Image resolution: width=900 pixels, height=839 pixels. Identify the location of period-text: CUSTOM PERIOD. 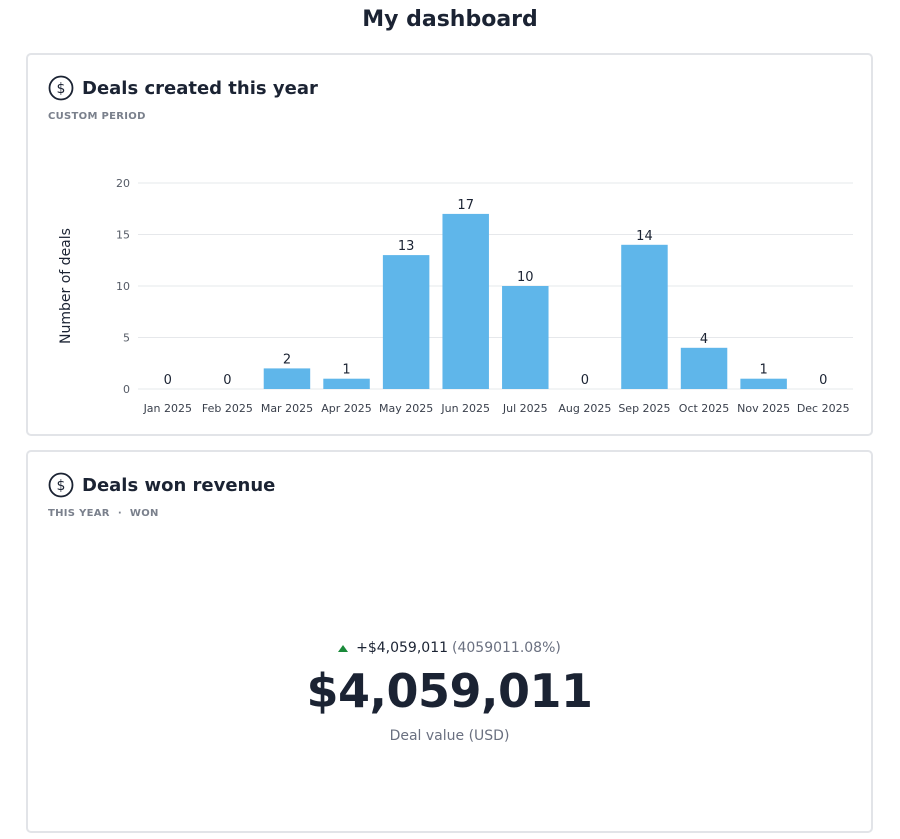
(97, 116).